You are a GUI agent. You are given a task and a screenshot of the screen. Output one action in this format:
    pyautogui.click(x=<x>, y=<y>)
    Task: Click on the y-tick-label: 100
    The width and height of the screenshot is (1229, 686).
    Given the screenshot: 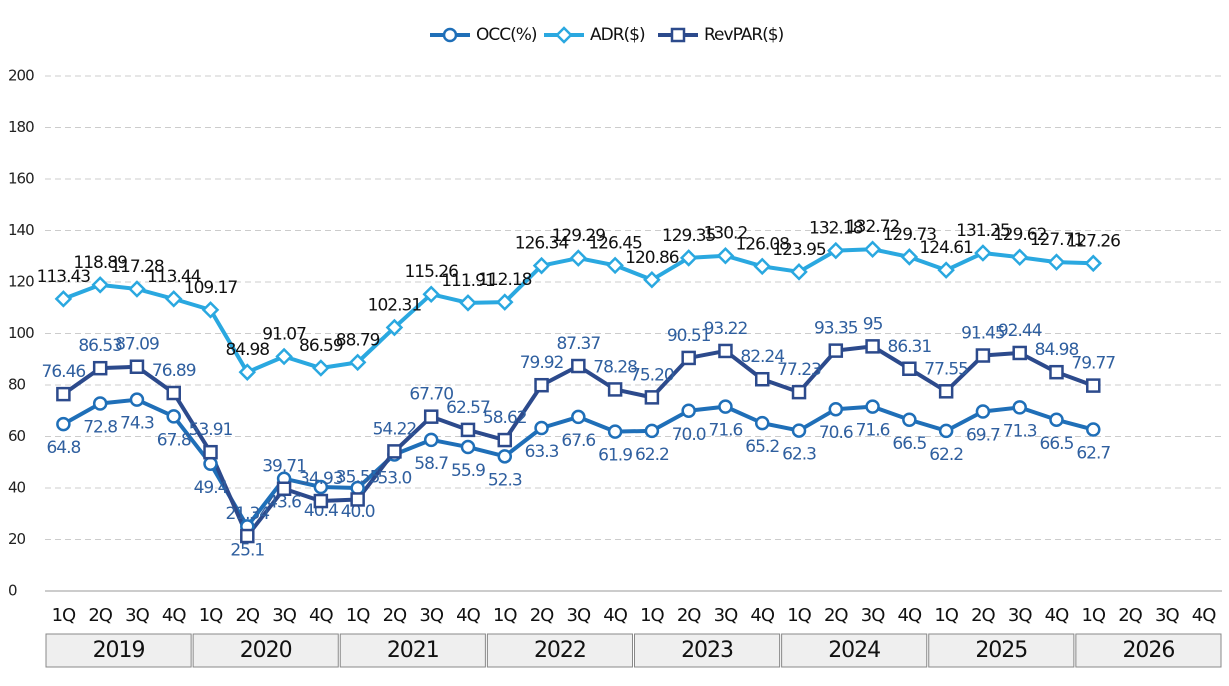 What is the action you would take?
    pyautogui.click(x=21, y=333)
    